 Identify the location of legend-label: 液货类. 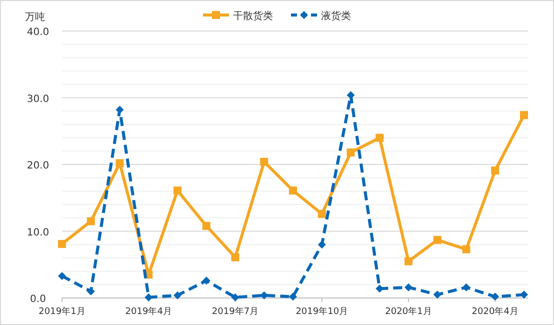
(336, 16).